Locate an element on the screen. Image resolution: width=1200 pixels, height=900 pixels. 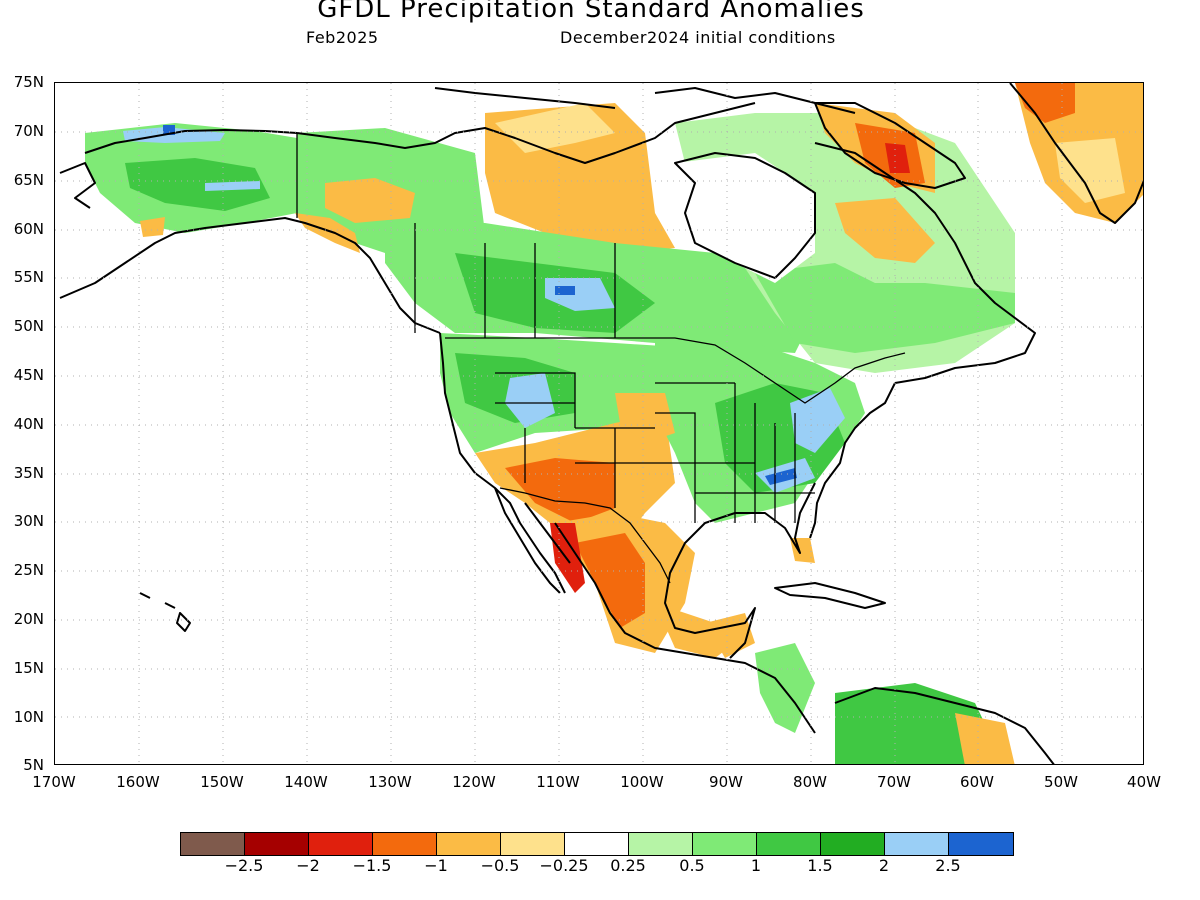
lon-label-100w: 100W is located at coordinates (642, 782).